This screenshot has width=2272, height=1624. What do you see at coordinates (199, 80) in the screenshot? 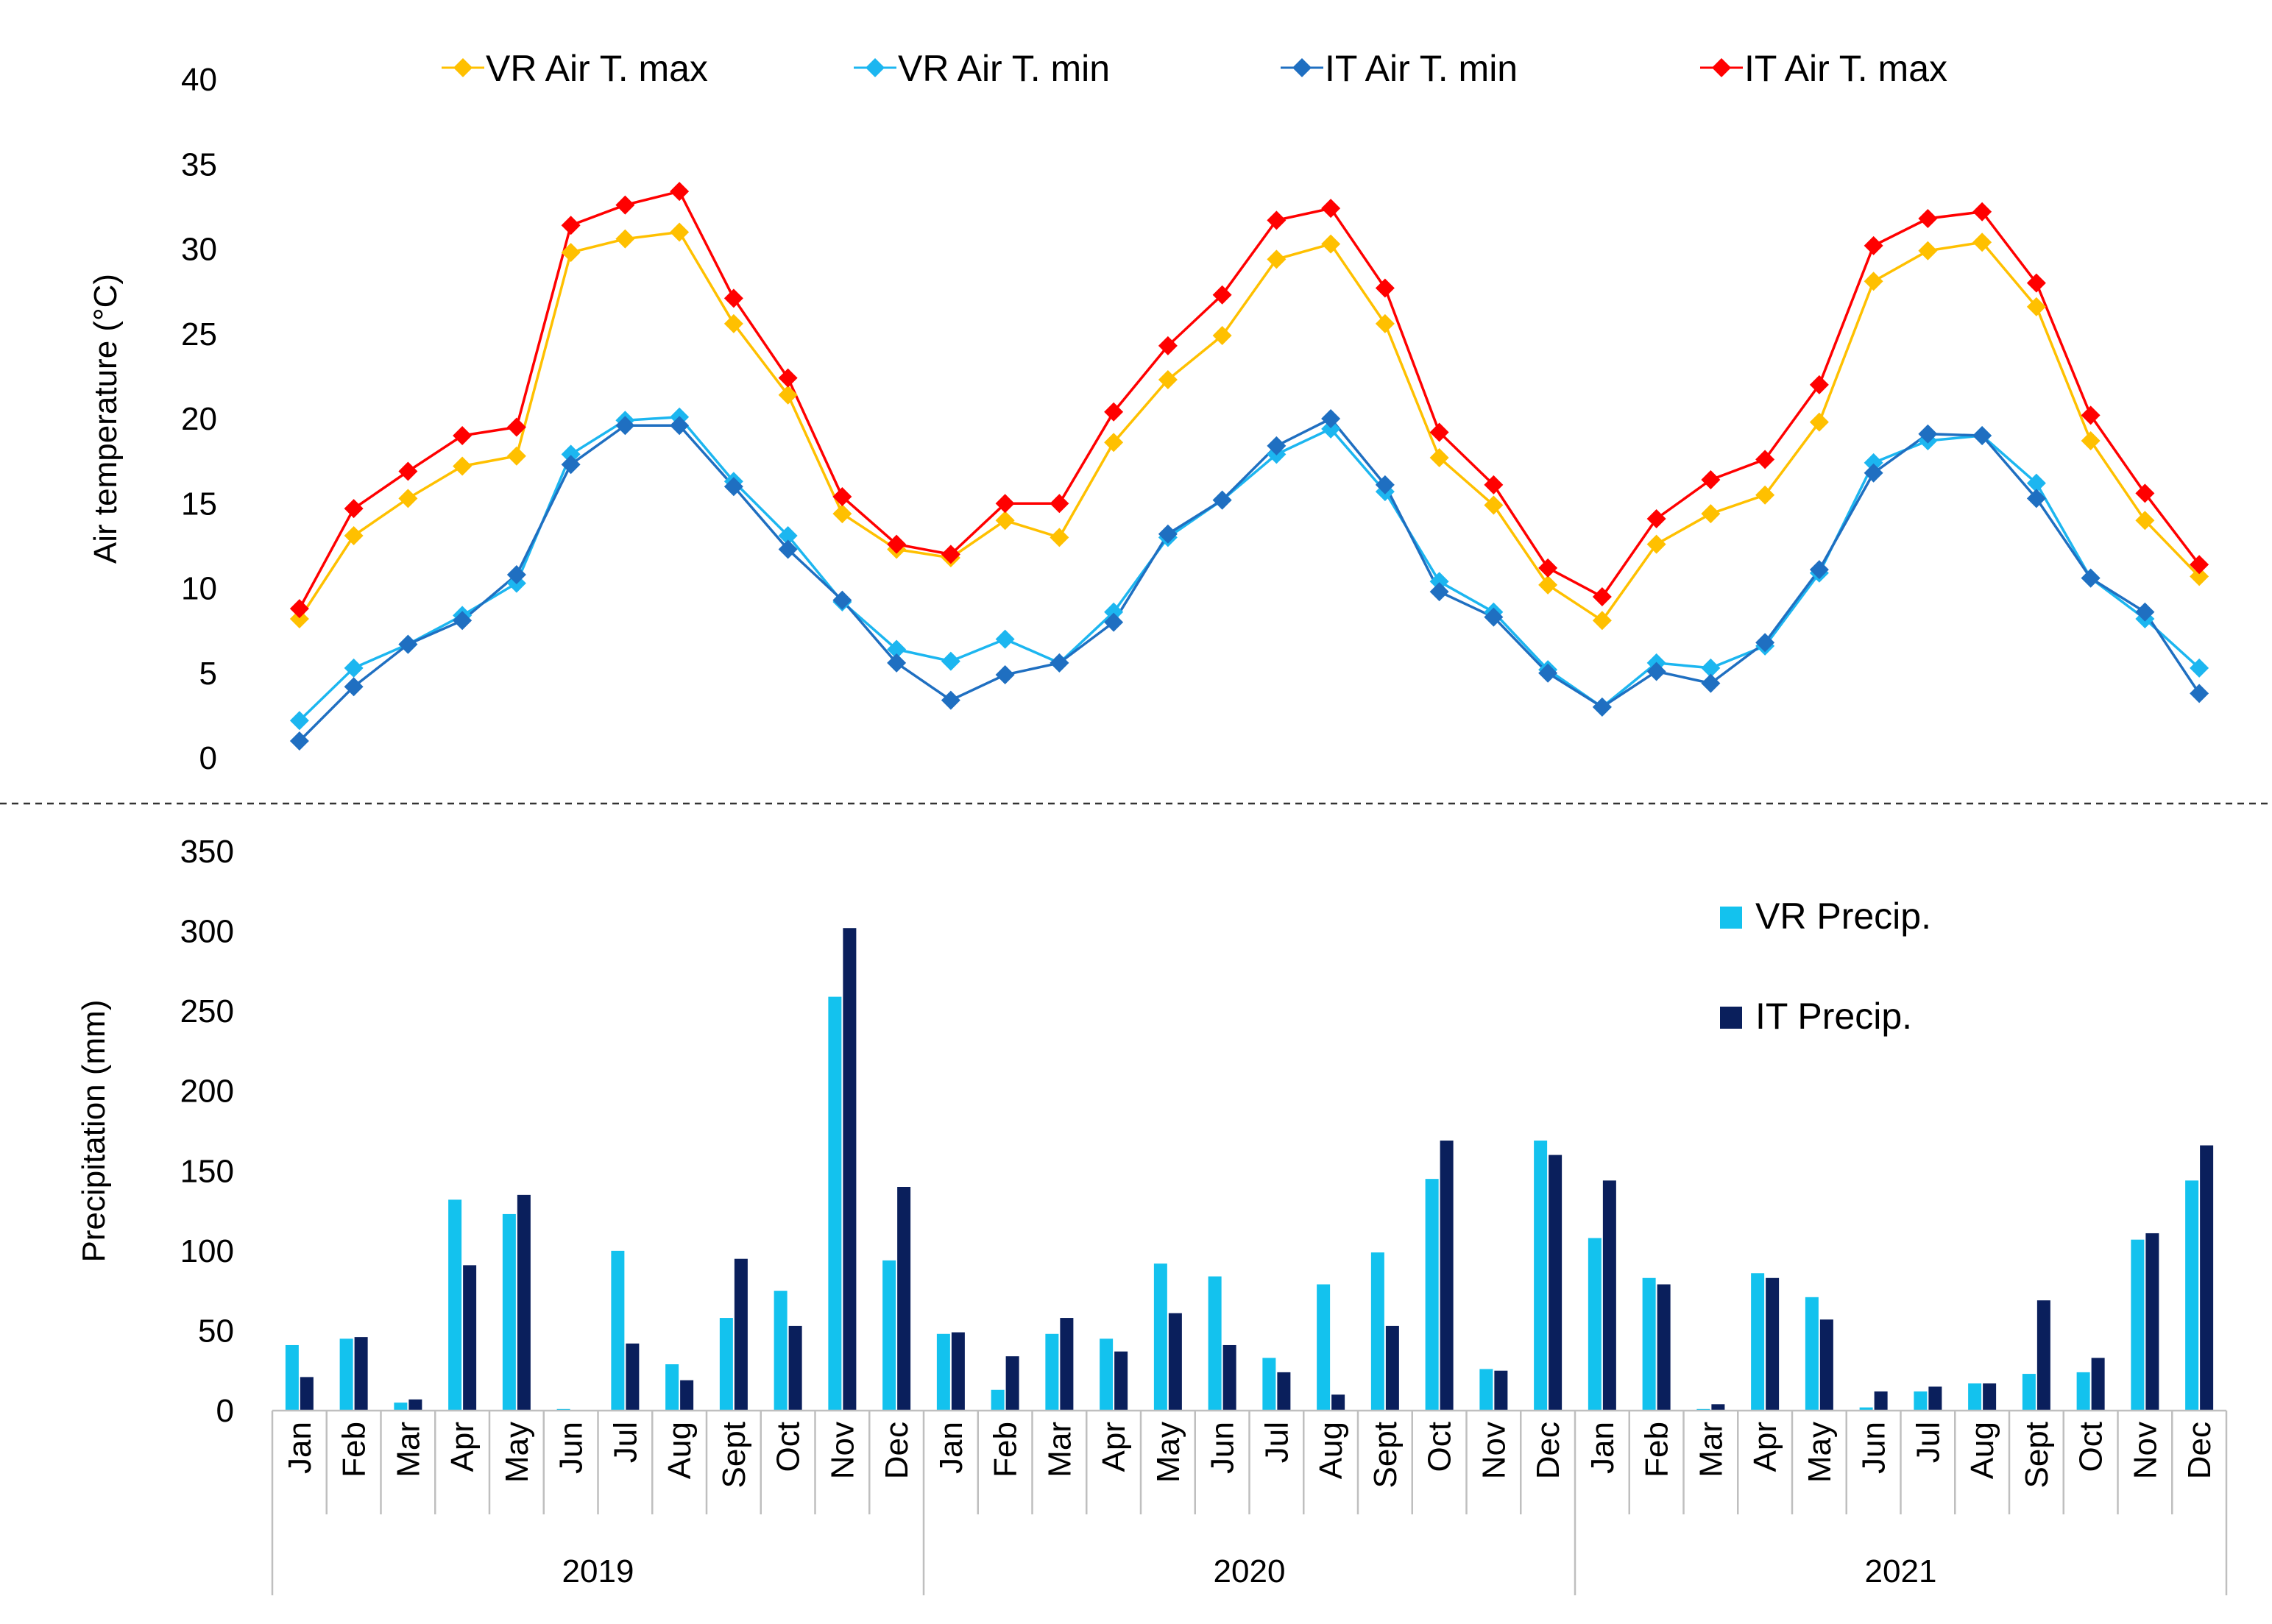
I see `y-tick-label: 40` at bounding box center [199, 80].